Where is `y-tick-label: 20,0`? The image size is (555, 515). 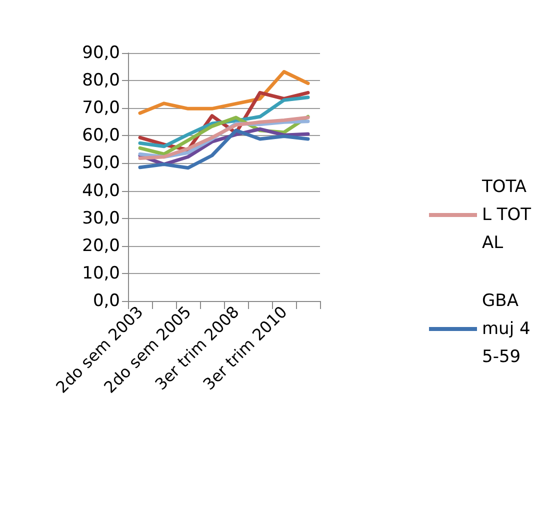
y-tick-label: 20,0 is located at coordinates (101, 246).